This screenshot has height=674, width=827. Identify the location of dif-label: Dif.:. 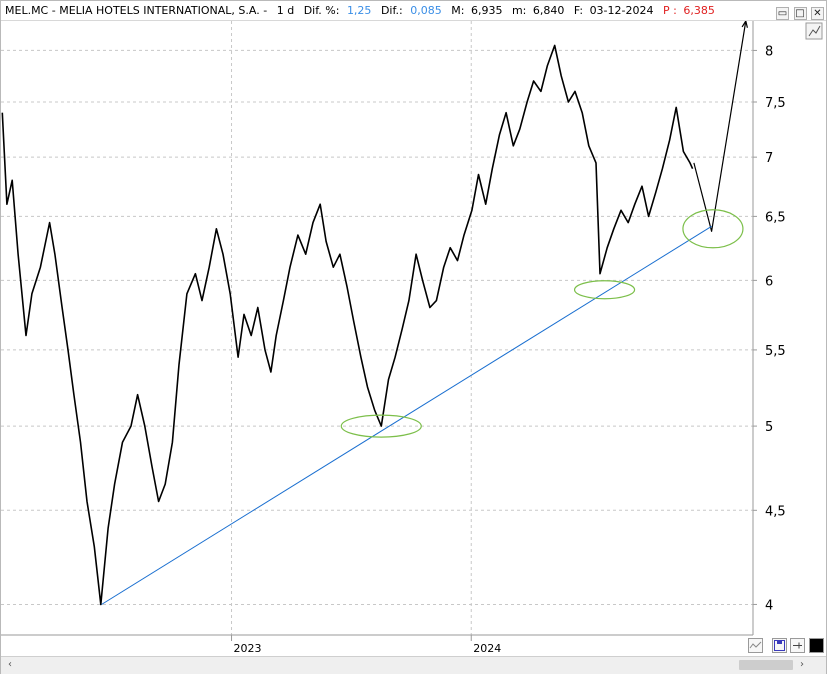
(391, 10).